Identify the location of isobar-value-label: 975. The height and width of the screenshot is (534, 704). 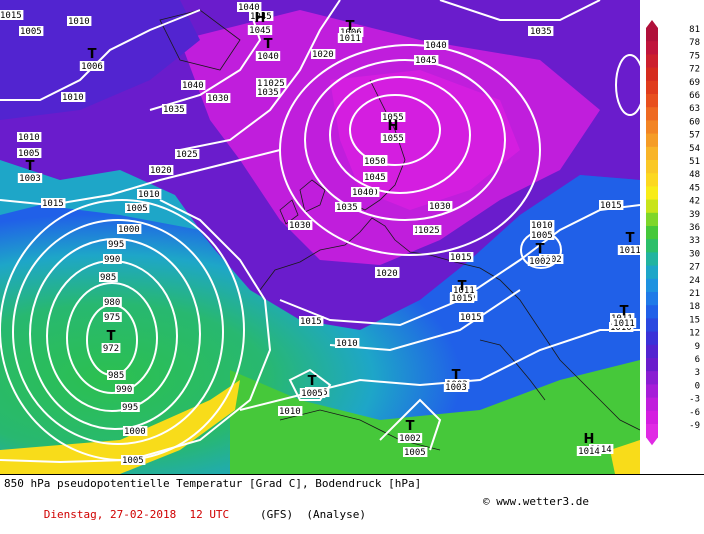
(112, 318).